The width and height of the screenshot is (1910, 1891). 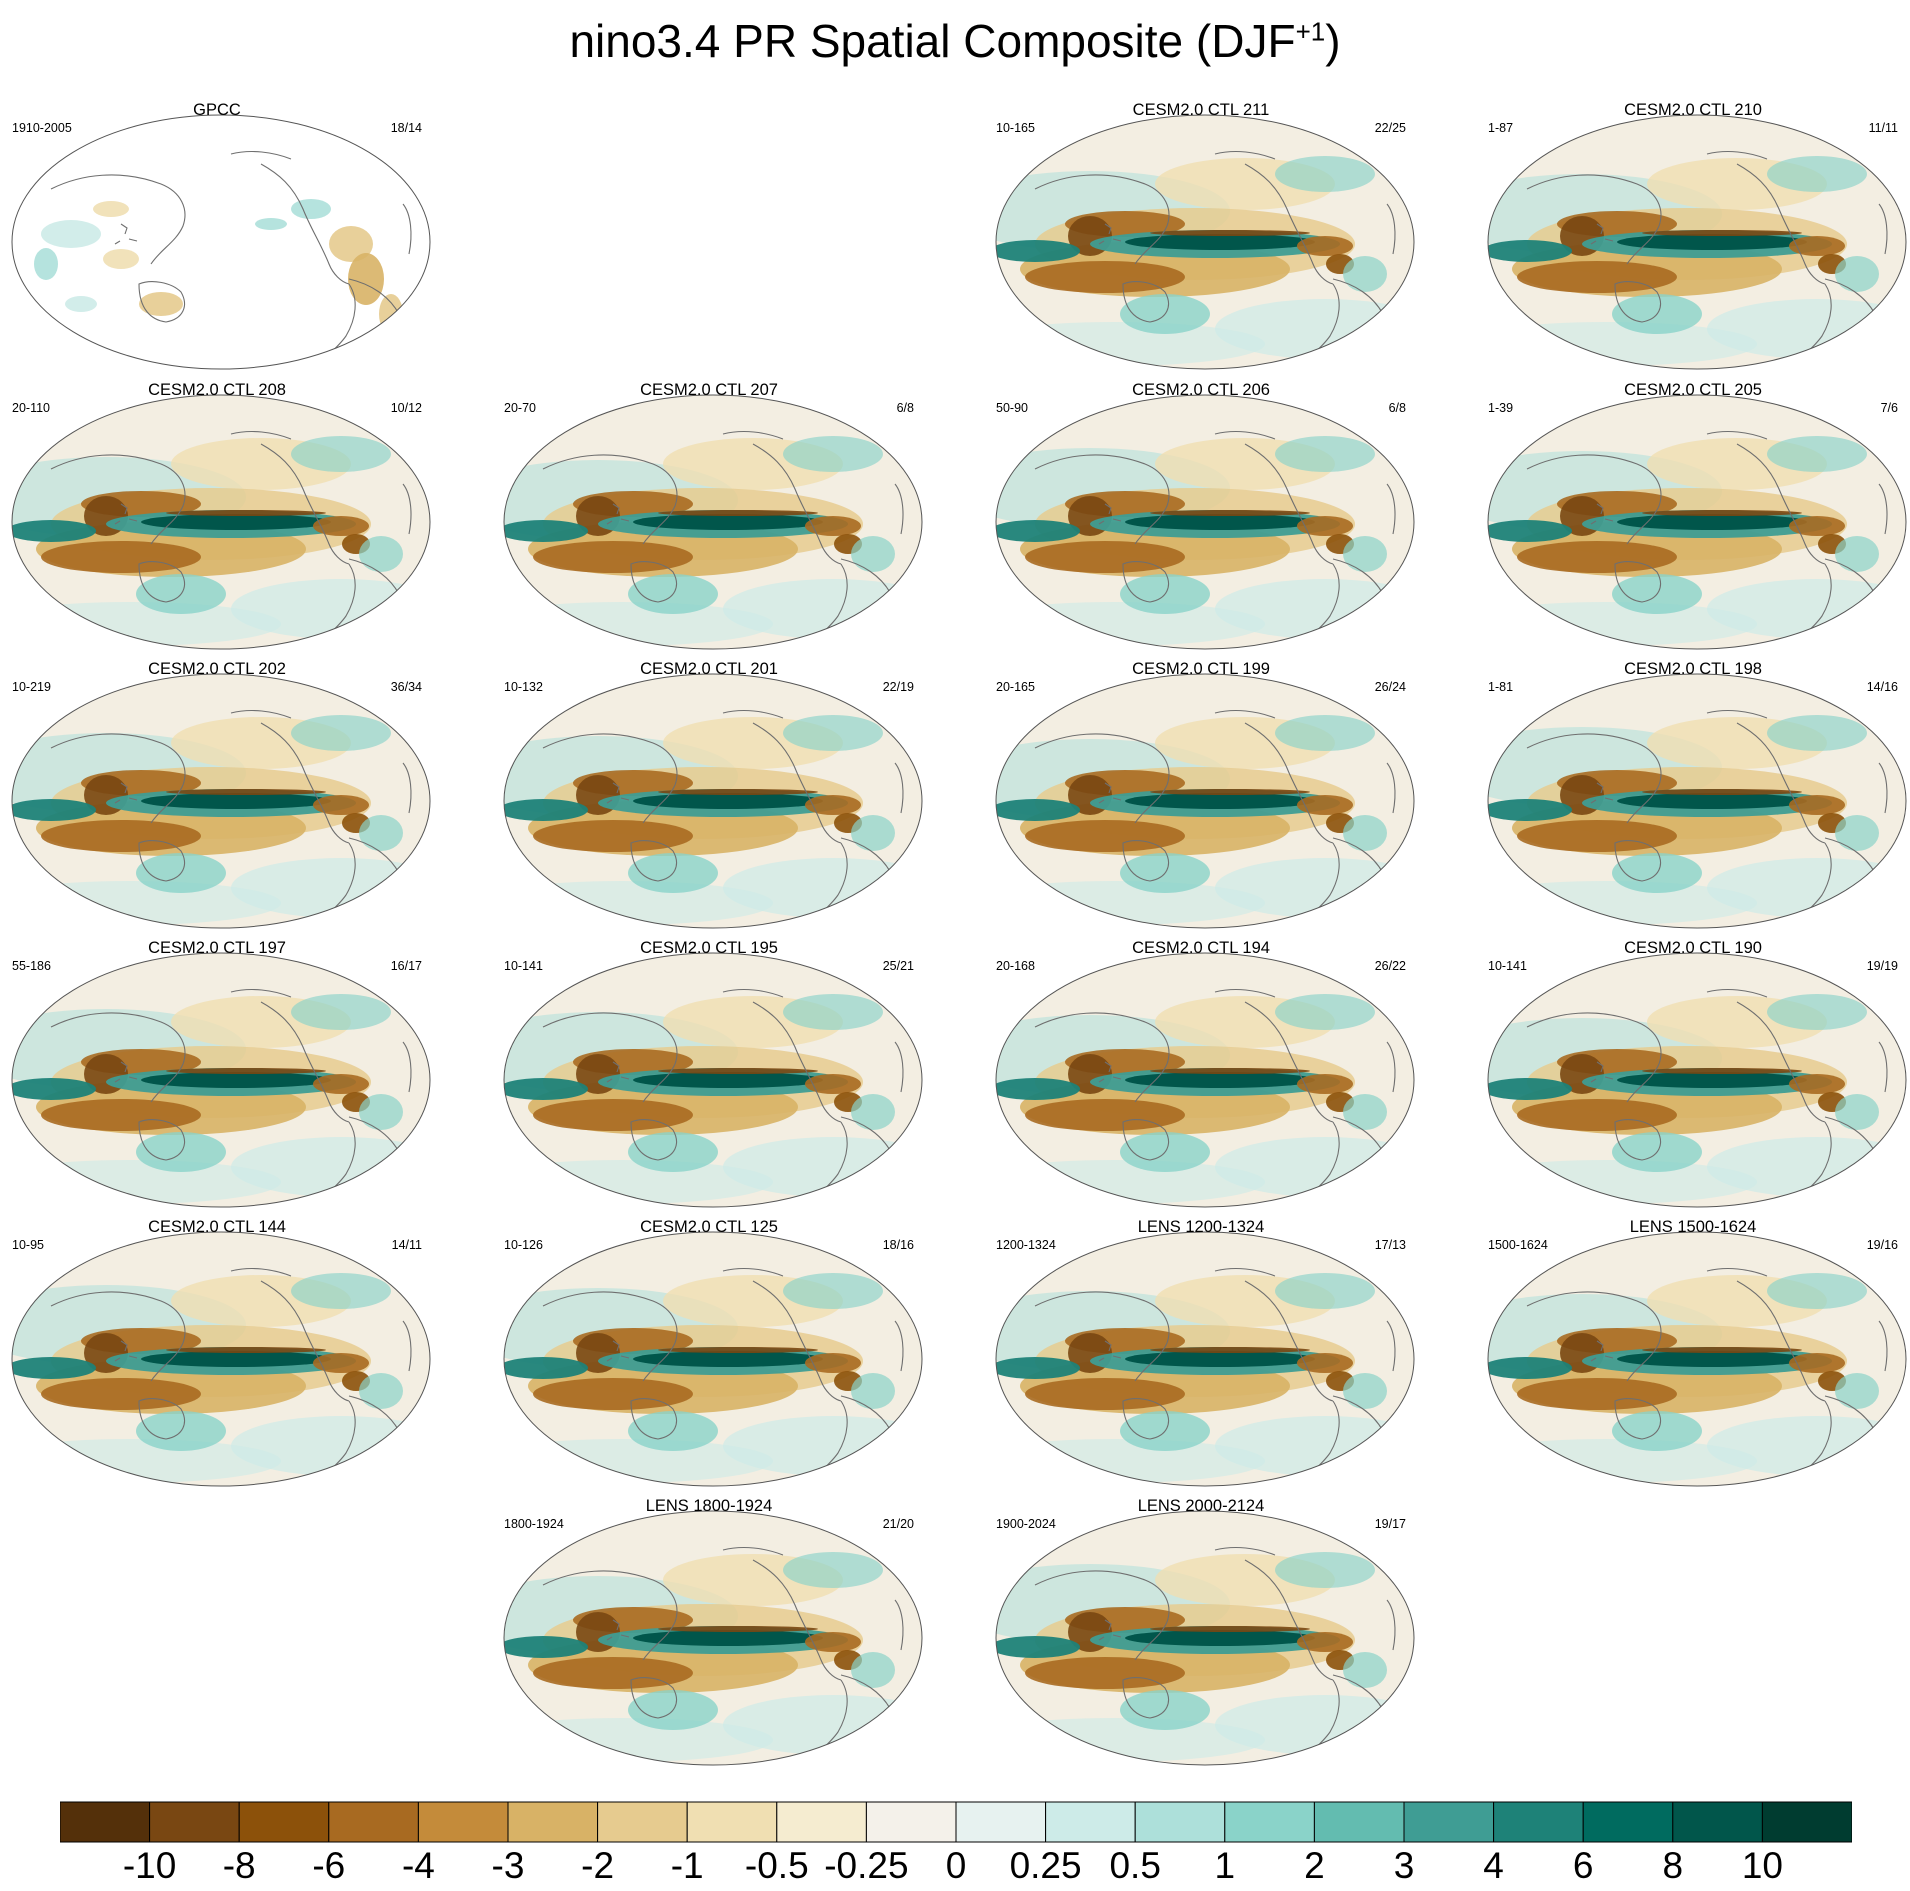 What do you see at coordinates (1693, 669) in the screenshot?
I see `panel-title: CESM2.0 CTL 198` at bounding box center [1693, 669].